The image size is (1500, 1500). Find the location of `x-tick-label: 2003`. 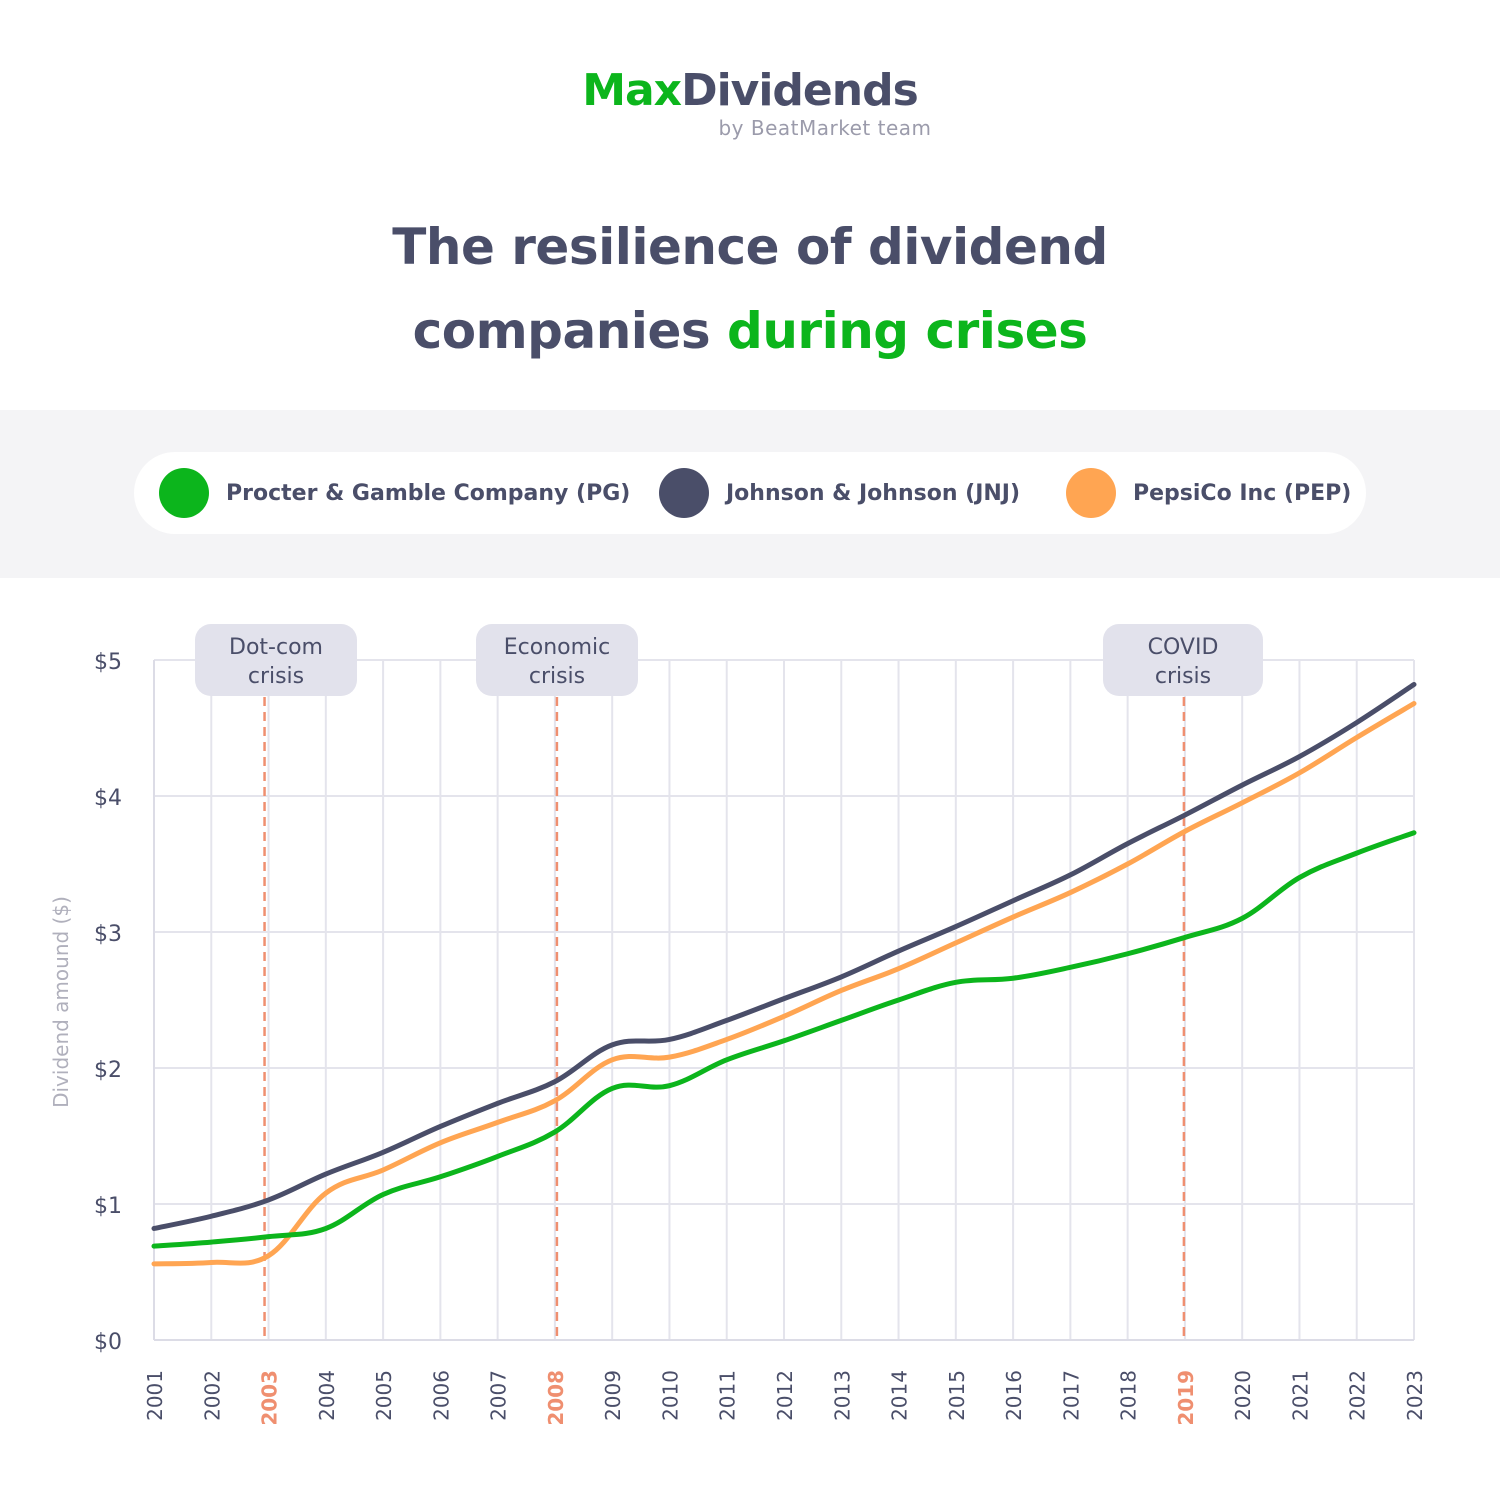

x-tick-label: 2003 is located at coordinates (270, 1398).